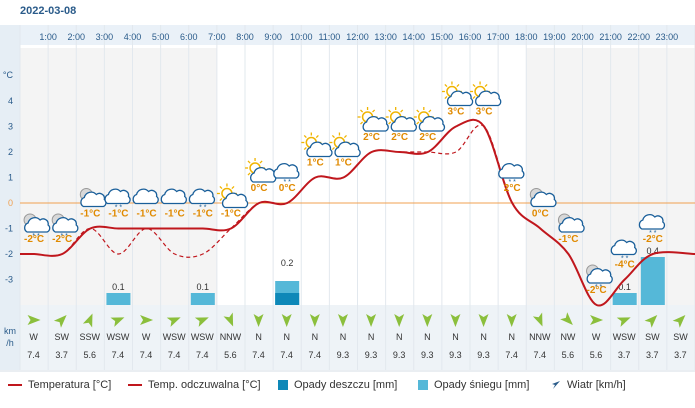 The width and height of the screenshot is (695, 408). I want to click on temperature-label: 1°C, so click(343, 163).